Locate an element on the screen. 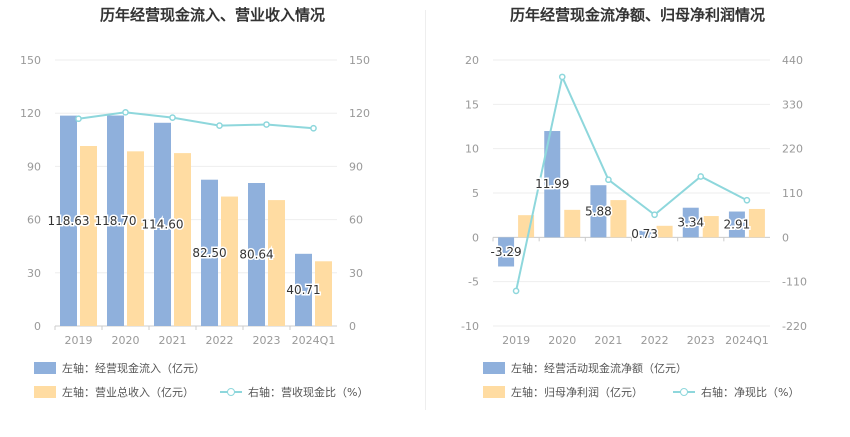  legend-item-series-1: 左轴：经营活动现金流净额（亿元） is located at coordinates (585, 368).